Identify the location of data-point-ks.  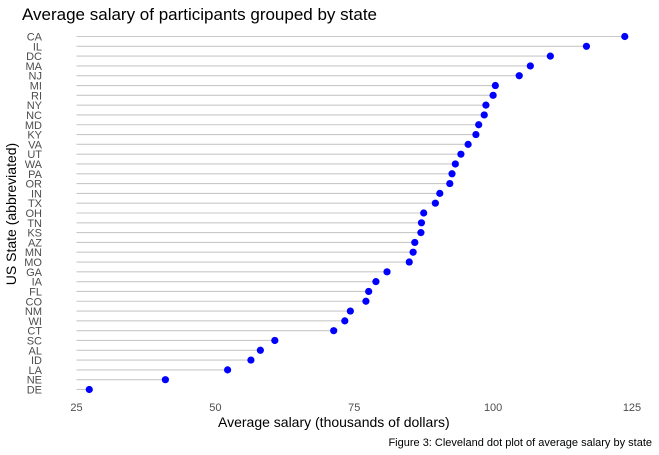
(421, 233).